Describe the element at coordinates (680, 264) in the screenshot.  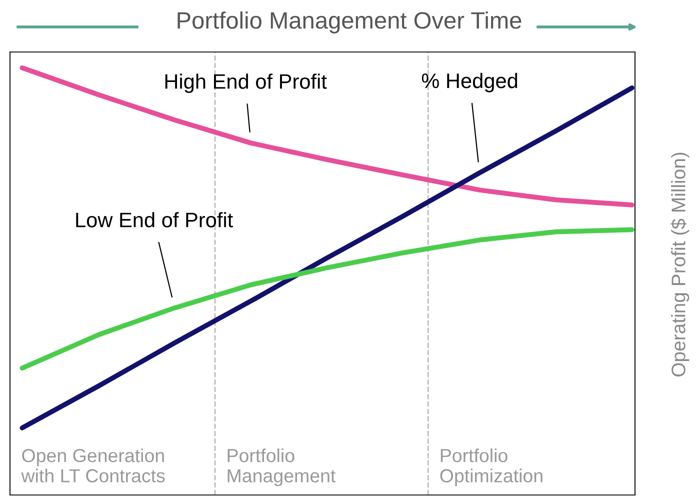
I see `y-axis-title: Operating Profit ($ Million)` at that location.